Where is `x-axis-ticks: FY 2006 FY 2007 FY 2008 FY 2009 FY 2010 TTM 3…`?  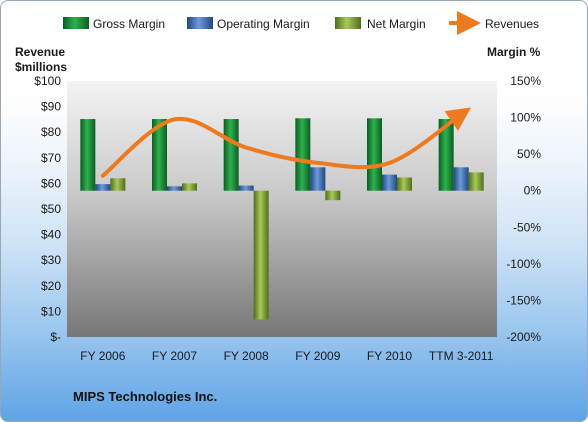 x-axis-ticks: FY 2006 FY 2007 FY 2008 FY 2009 FY 2010 TTM 3… is located at coordinates (286, 356).